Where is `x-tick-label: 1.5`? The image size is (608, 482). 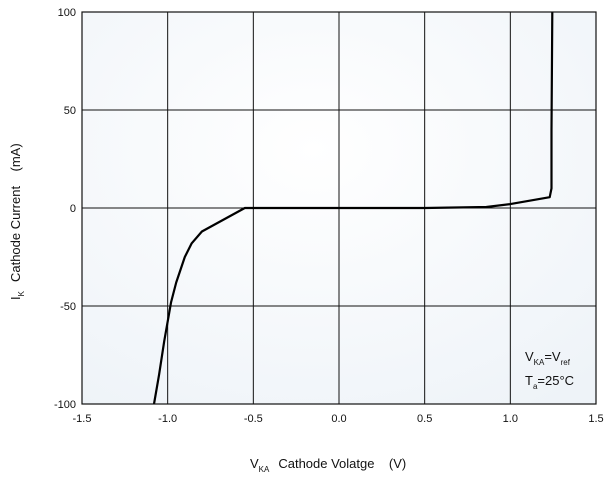
x-tick-label: 1.5 is located at coordinates (595, 419).